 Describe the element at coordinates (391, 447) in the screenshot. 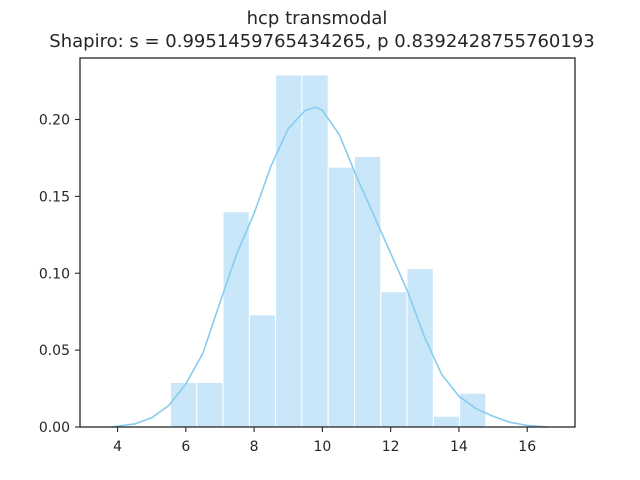

I see `x-tick-label: 12` at that location.